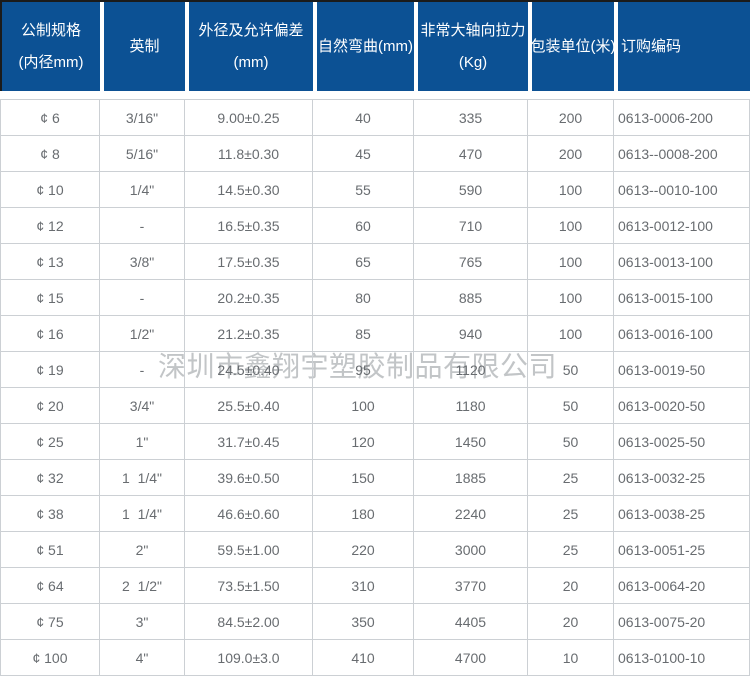 This screenshot has height=676, width=750. Describe the element at coordinates (363, 442) in the screenshot. I see `cell-natural-bend: 120` at that location.